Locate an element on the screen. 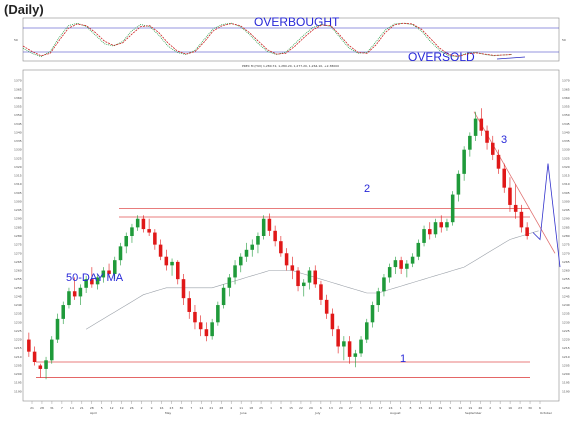  price-ytick-label: 1295 is located at coordinates (566, 210).